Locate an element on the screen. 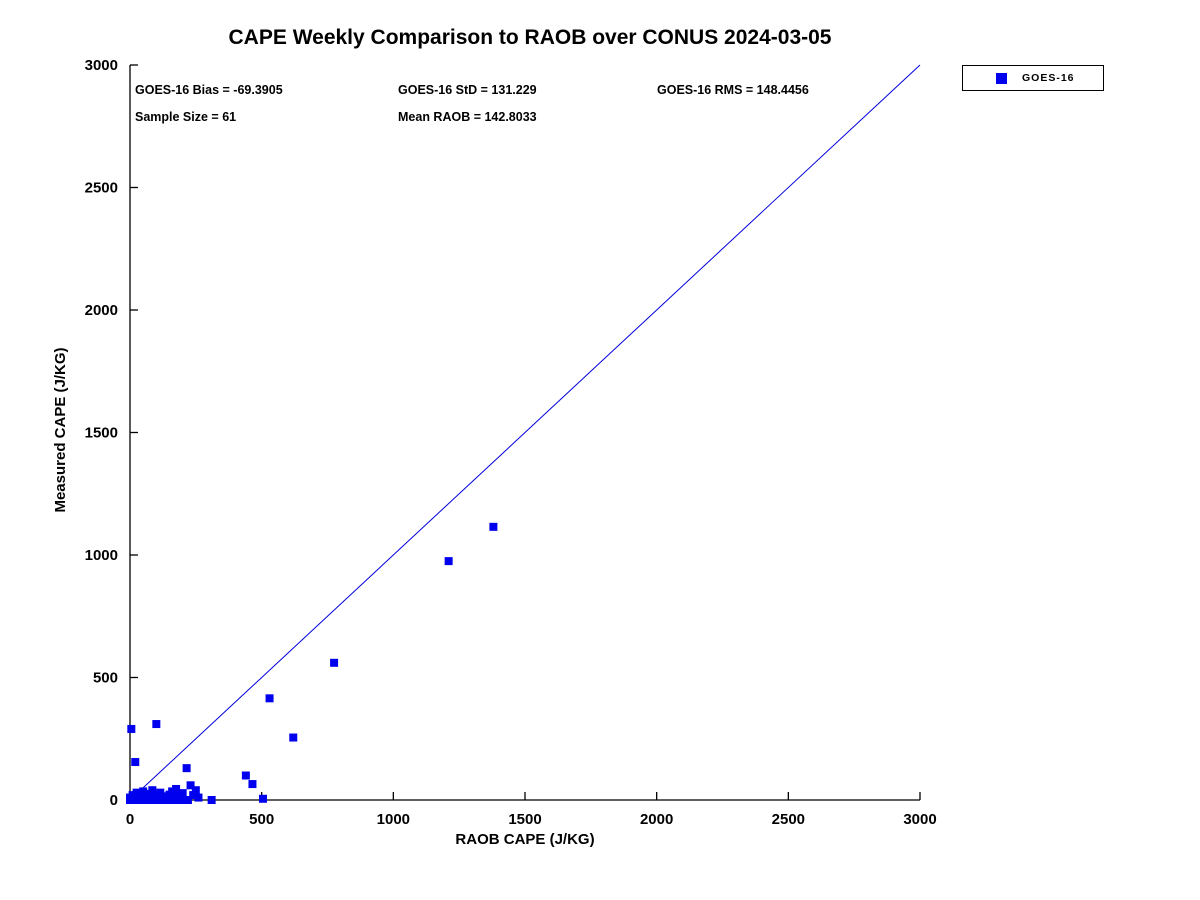  legend-marker-square-icon is located at coordinates (1001, 78).